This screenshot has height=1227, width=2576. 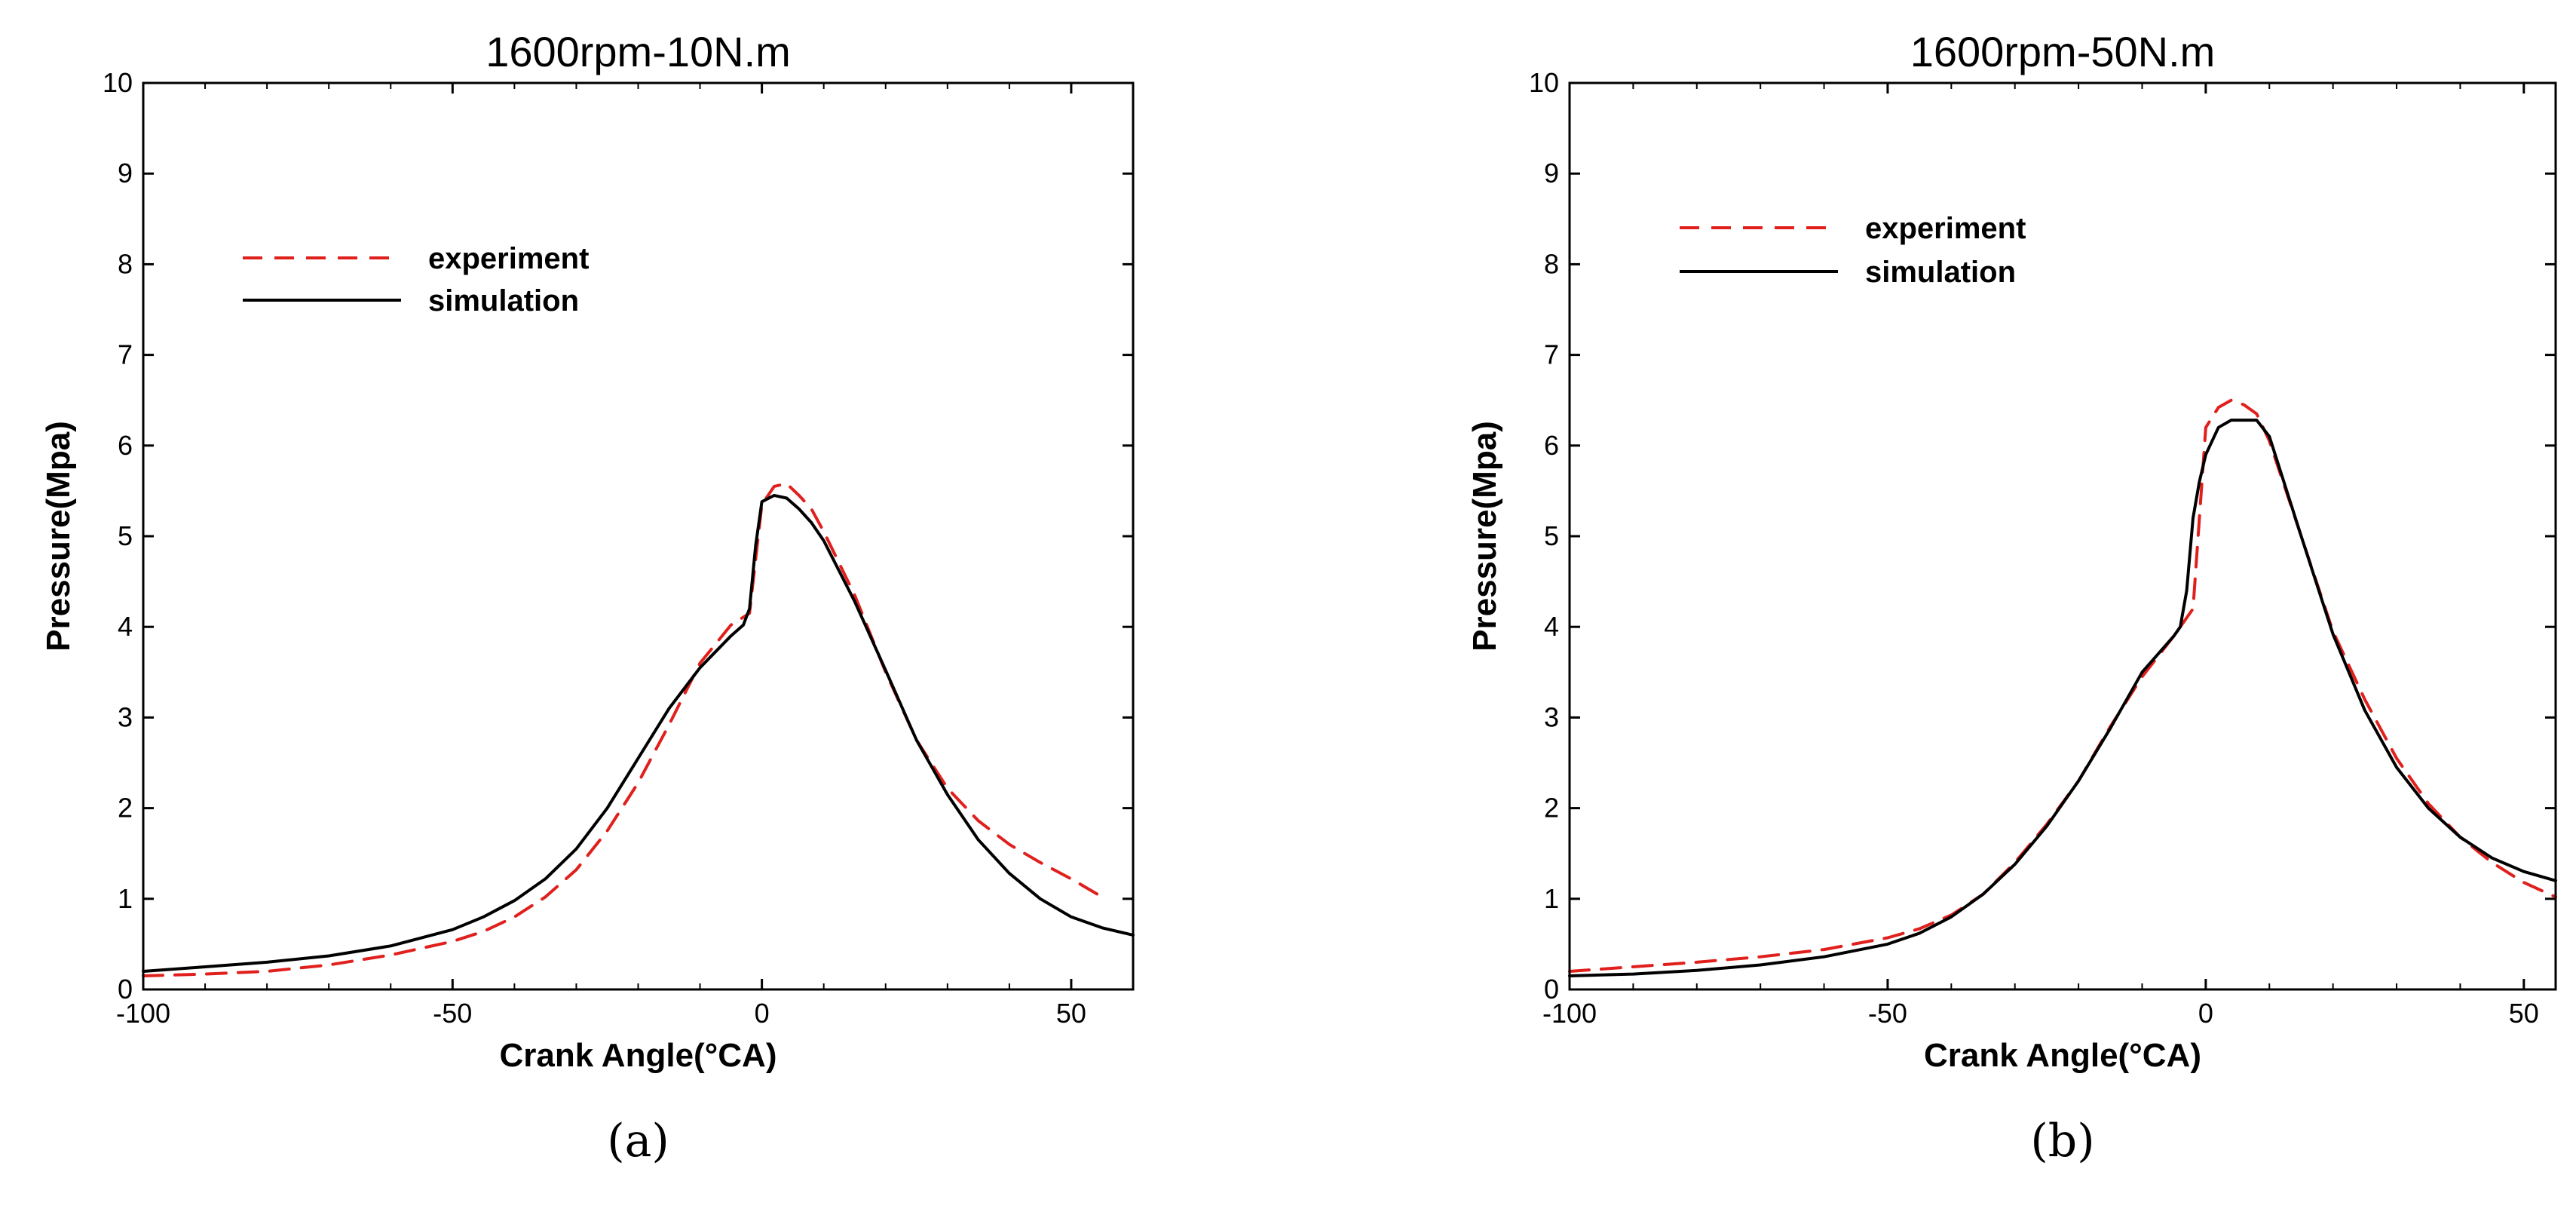 I want to click on caption-a: (a), so click(x=638, y=1141).